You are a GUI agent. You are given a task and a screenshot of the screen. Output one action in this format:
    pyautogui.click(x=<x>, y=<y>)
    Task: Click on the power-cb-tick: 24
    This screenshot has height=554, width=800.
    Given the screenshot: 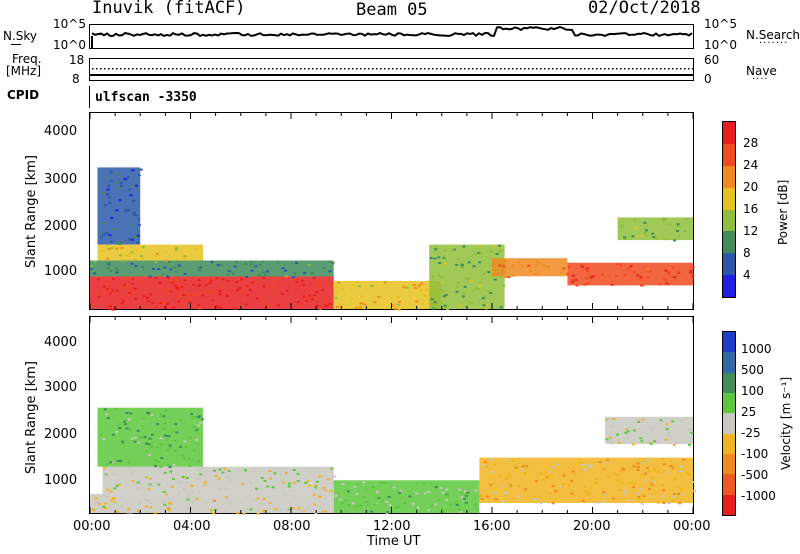 What is the action you would take?
    pyautogui.click(x=751, y=165)
    